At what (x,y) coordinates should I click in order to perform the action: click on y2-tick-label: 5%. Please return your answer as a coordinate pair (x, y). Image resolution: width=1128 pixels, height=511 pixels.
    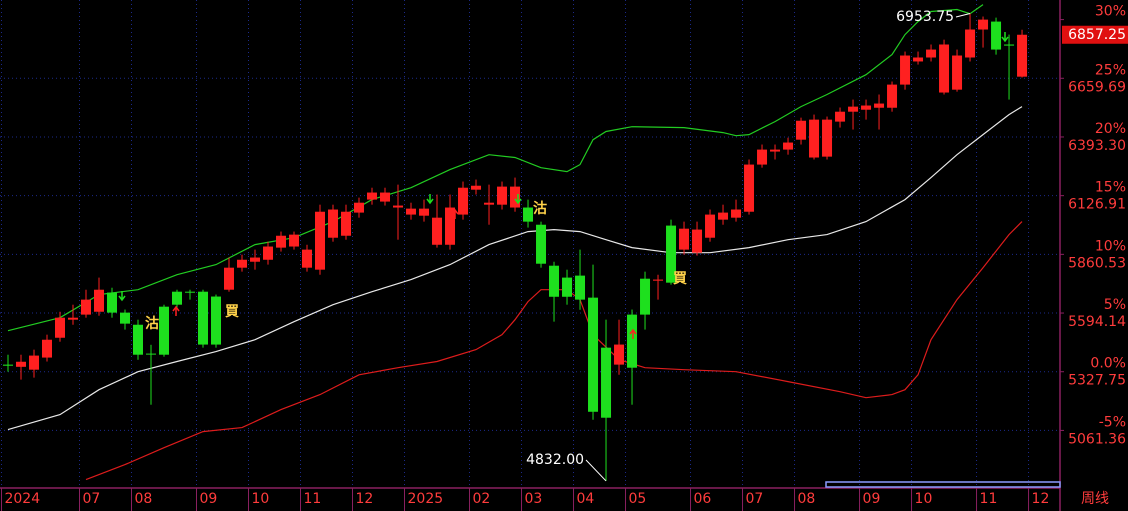
    Looking at the image, I should click on (1115, 305).